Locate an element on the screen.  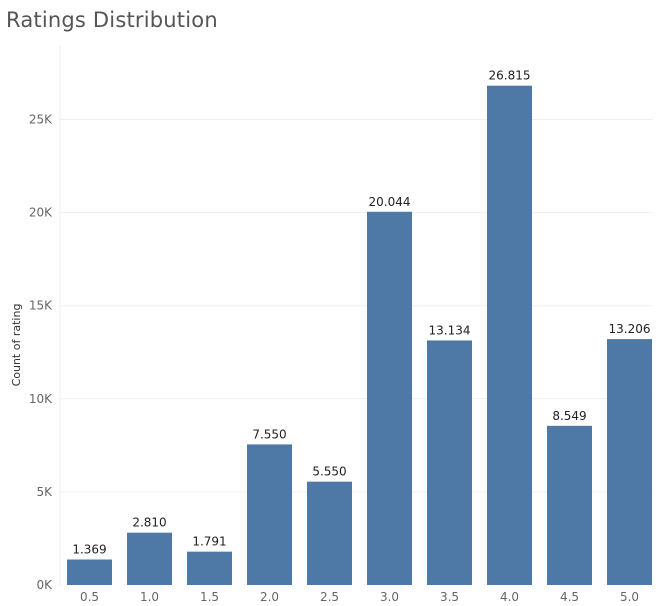
data-label: 8.549 is located at coordinates (569, 416).